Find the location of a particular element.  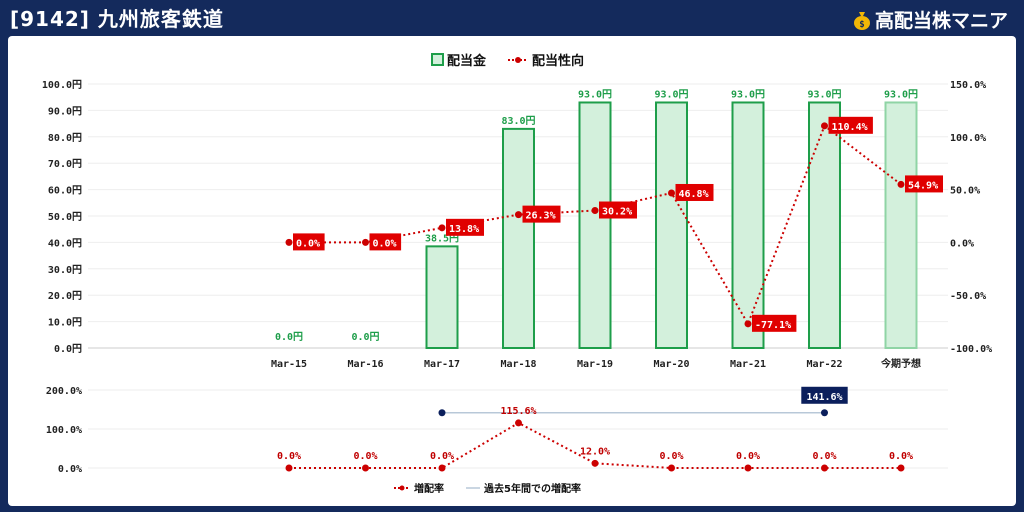

left-axis-tick: 20.0円 is located at coordinates (65, 296).